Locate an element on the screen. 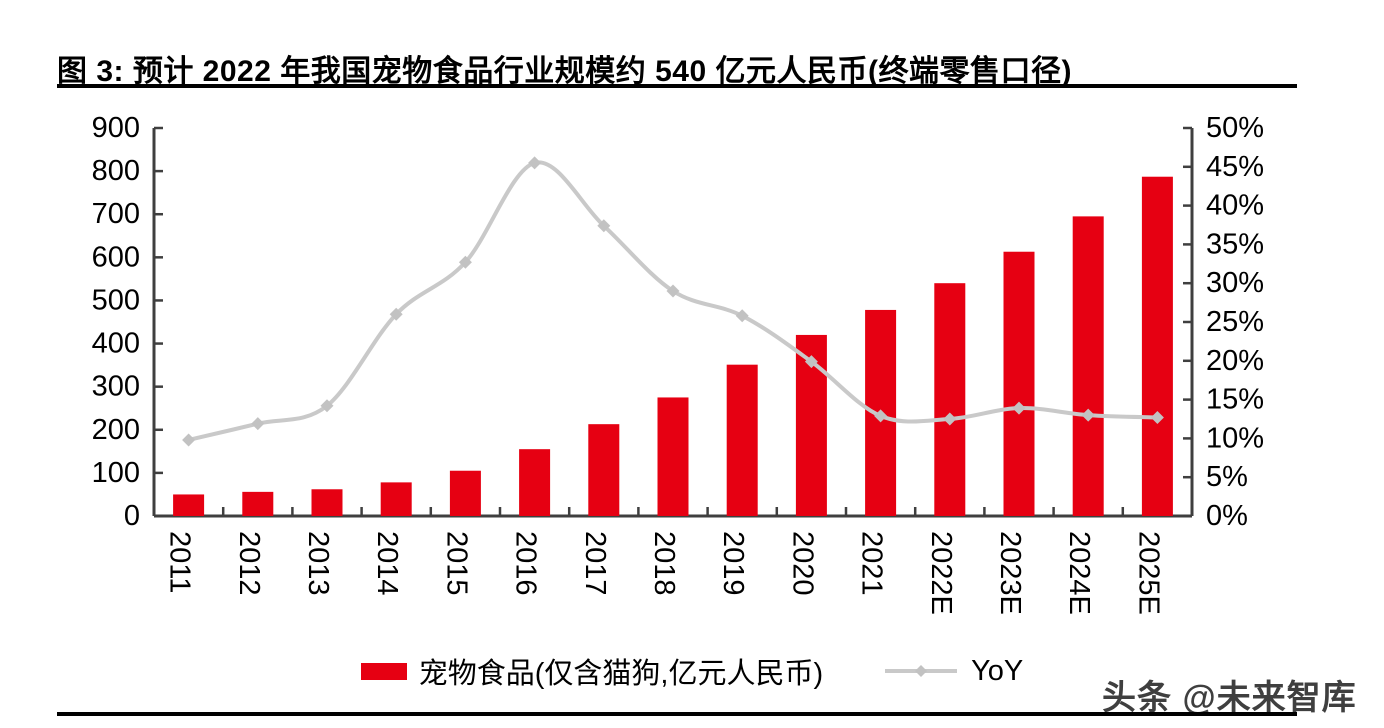  x-axis-tick-label: 2011 is located at coordinates (180, 562).